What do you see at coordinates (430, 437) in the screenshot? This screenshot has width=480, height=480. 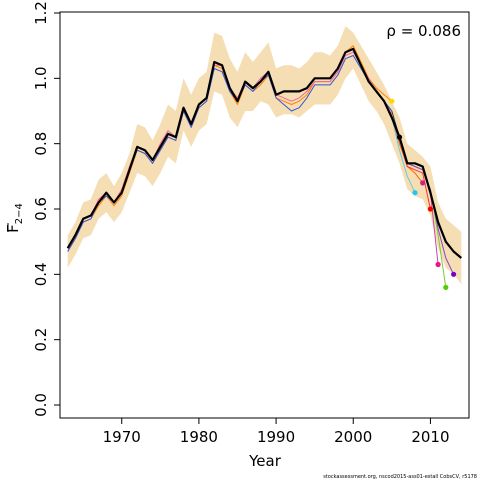 I see `x-tick-label: 2010` at bounding box center [430, 437].